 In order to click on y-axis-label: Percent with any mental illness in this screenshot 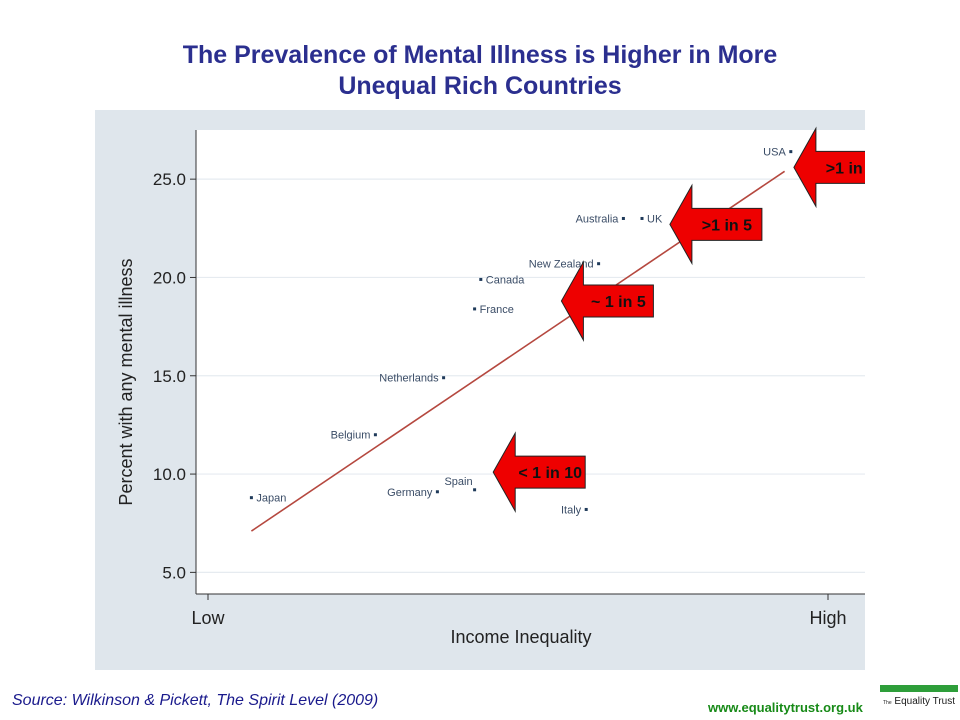, I will do `click(126, 381)`.